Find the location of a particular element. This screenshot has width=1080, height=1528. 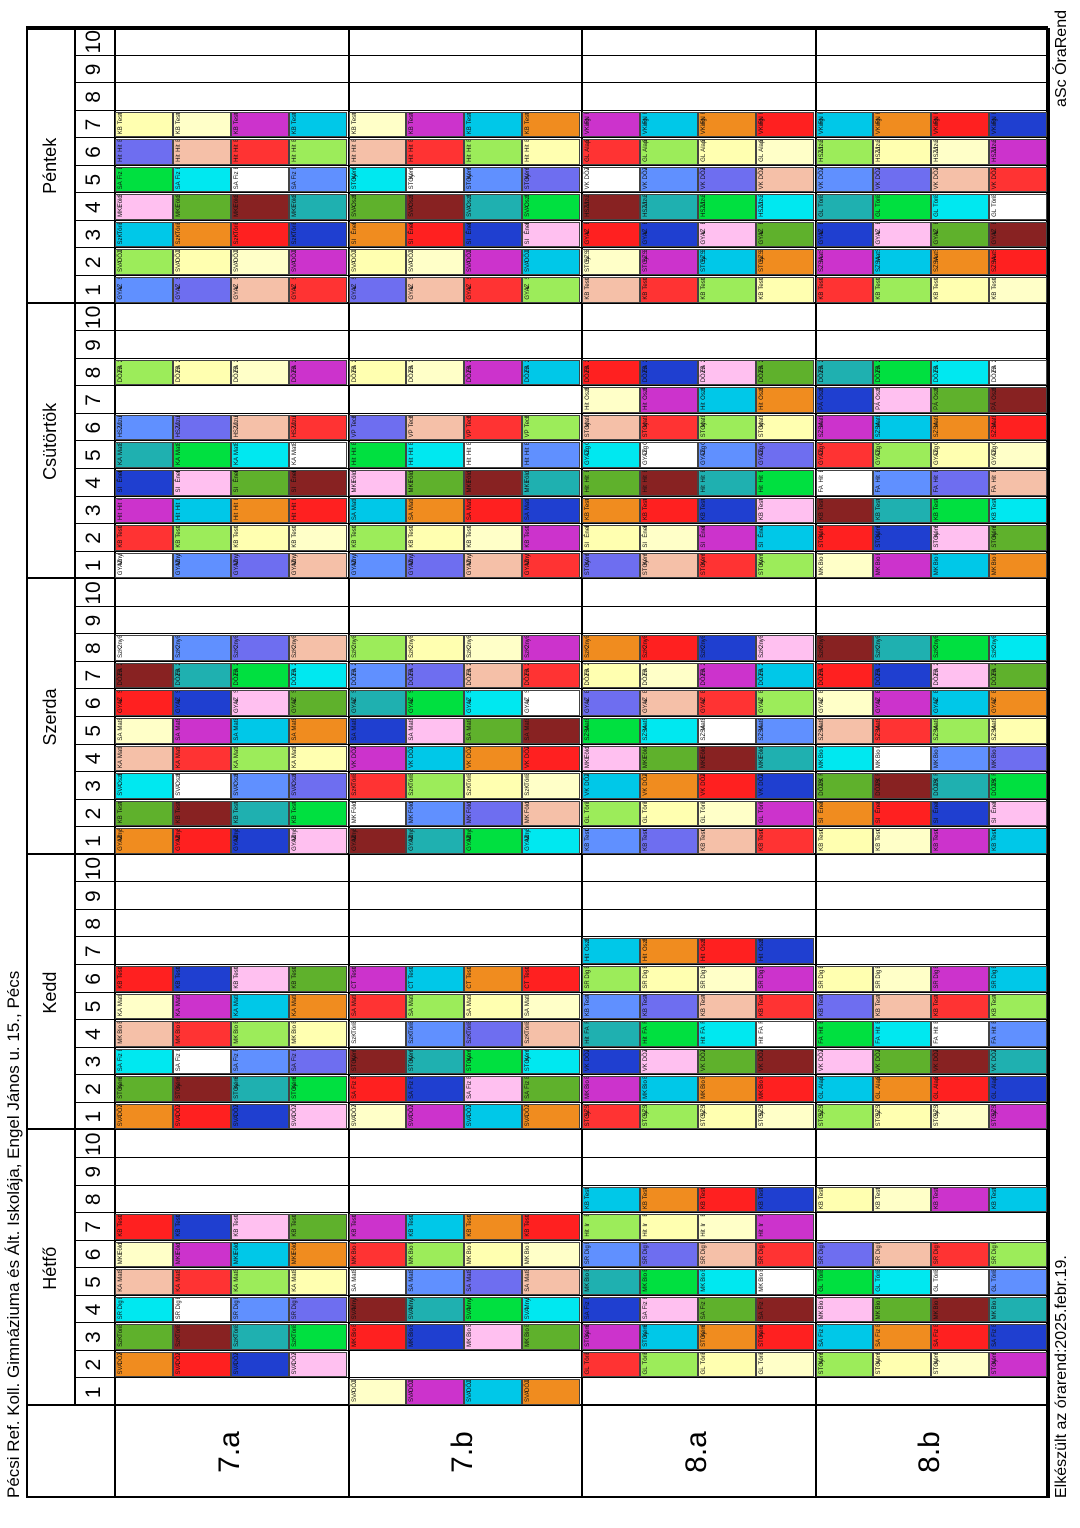

lesson-cell: SAFizB221 is located at coordinates (551, 1089).